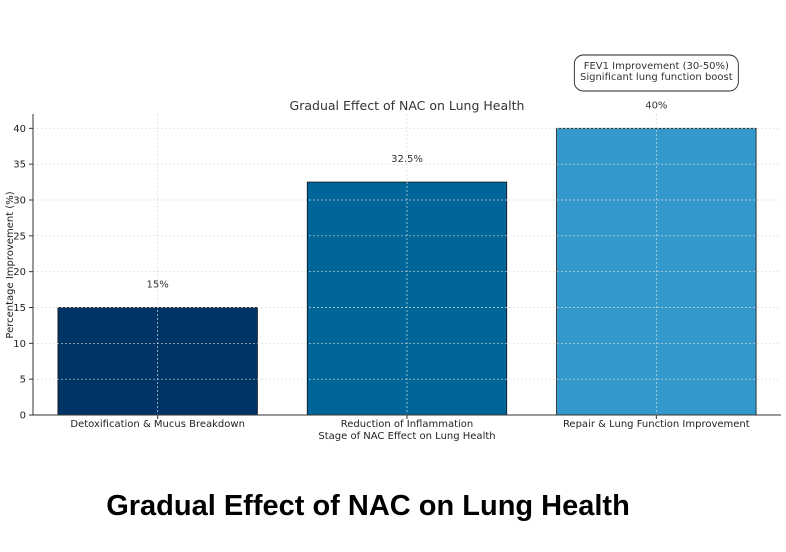 This screenshot has height=552, width=786. What do you see at coordinates (407, 105) in the screenshot?
I see `chart-title: Gradual Effect of NAC on Lung Health` at bounding box center [407, 105].